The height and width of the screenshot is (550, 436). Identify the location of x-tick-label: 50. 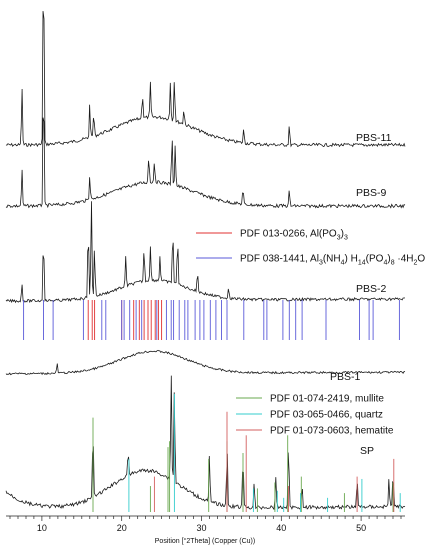
(361, 528).